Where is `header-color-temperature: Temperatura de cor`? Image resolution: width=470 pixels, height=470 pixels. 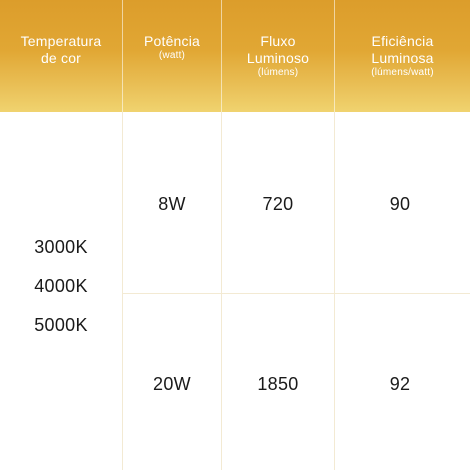 header-color-temperature: Temperatura de cor is located at coordinates (61, 56).